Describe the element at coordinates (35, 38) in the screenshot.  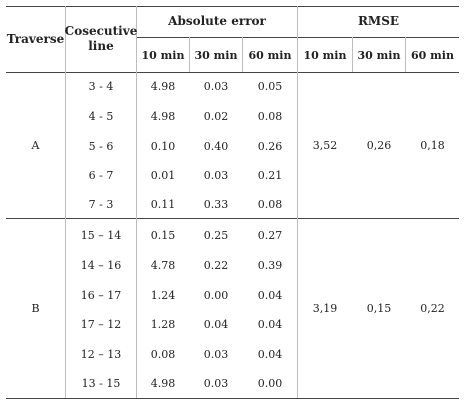
I see `header-traverse: Traverse` at that location.